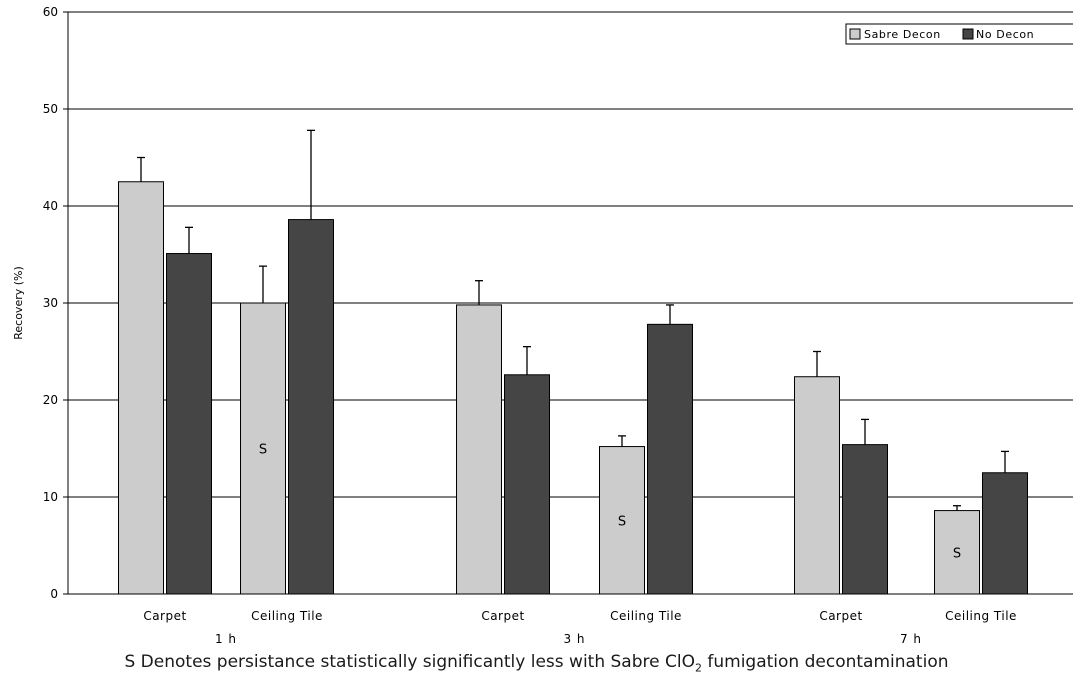 This screenshot has height=682, width=1073. Describe the element at coordinates (50, 400) in the screenshot. I see `y-tick-label: 20` at that location.